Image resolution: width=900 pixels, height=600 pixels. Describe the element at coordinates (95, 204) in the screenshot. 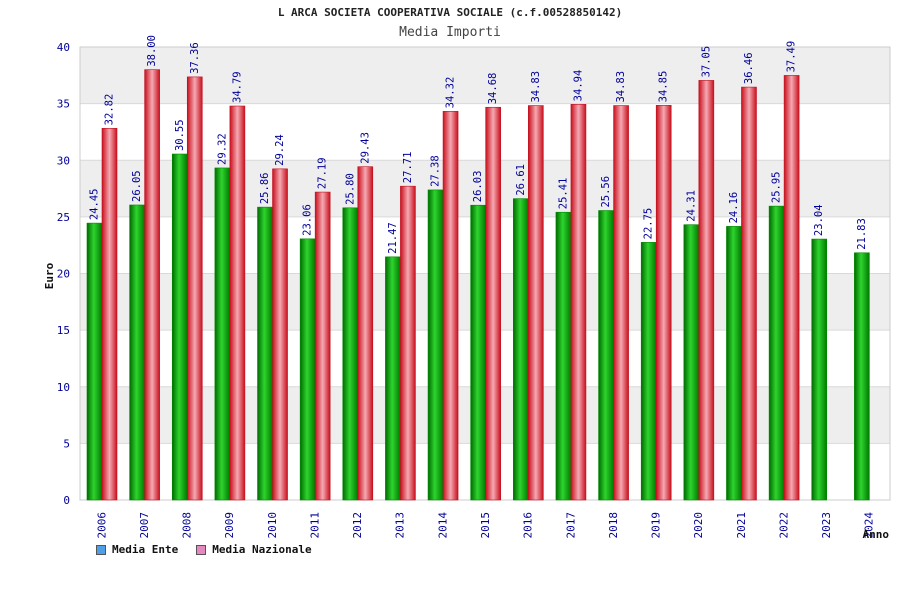

I see `data-label: 24.45` at that location.